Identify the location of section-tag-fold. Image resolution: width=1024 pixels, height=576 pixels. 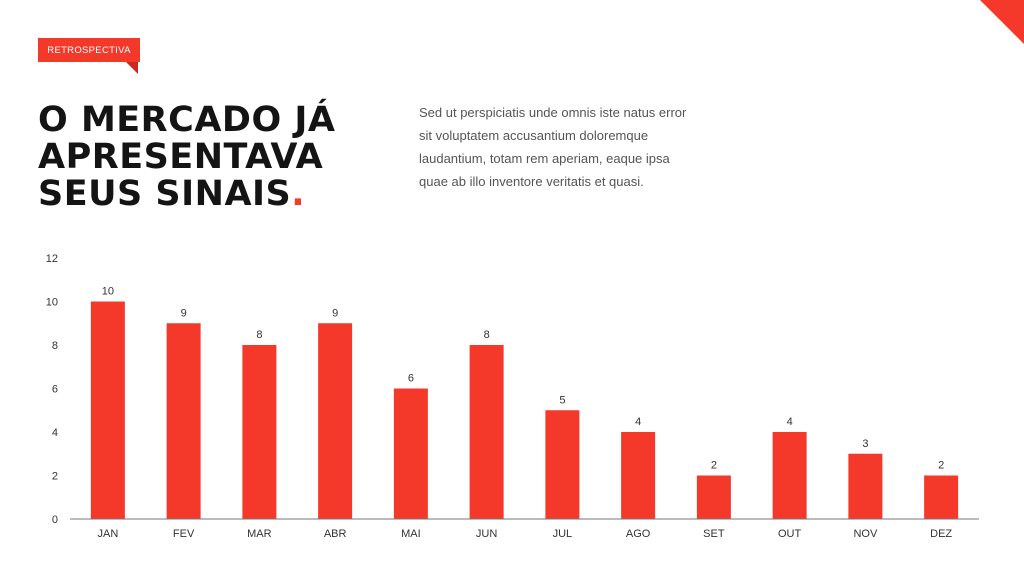
(132, 68).